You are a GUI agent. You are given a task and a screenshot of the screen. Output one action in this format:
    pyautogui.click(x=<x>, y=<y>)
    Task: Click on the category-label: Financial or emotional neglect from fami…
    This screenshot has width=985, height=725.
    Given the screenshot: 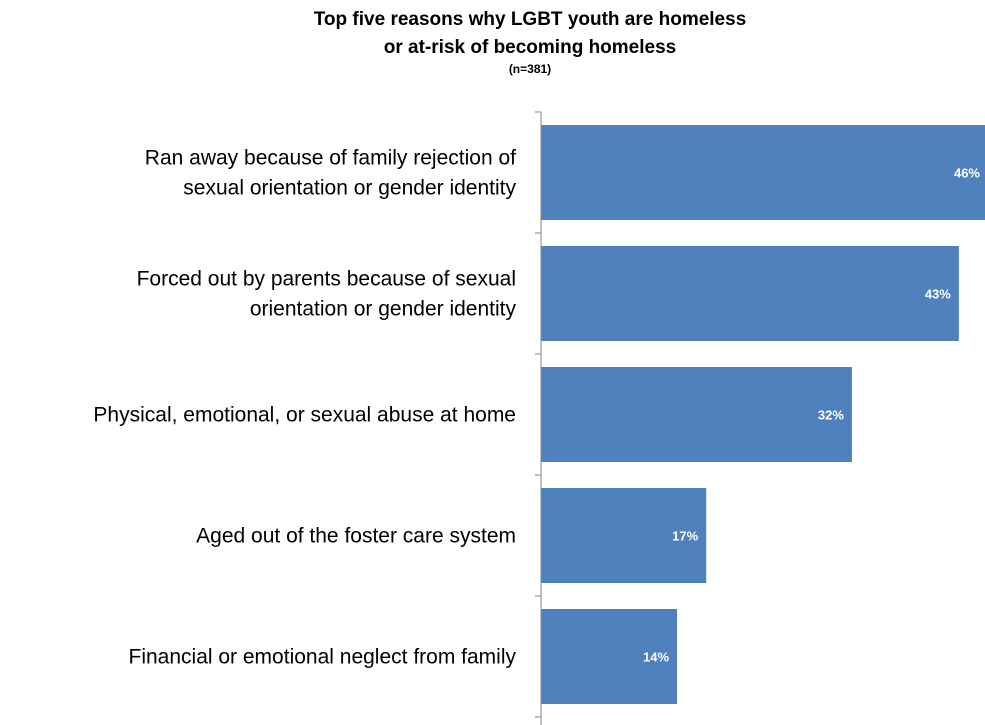 What is the action you would take?
    pyautogui.click(x=323, y=657)
    